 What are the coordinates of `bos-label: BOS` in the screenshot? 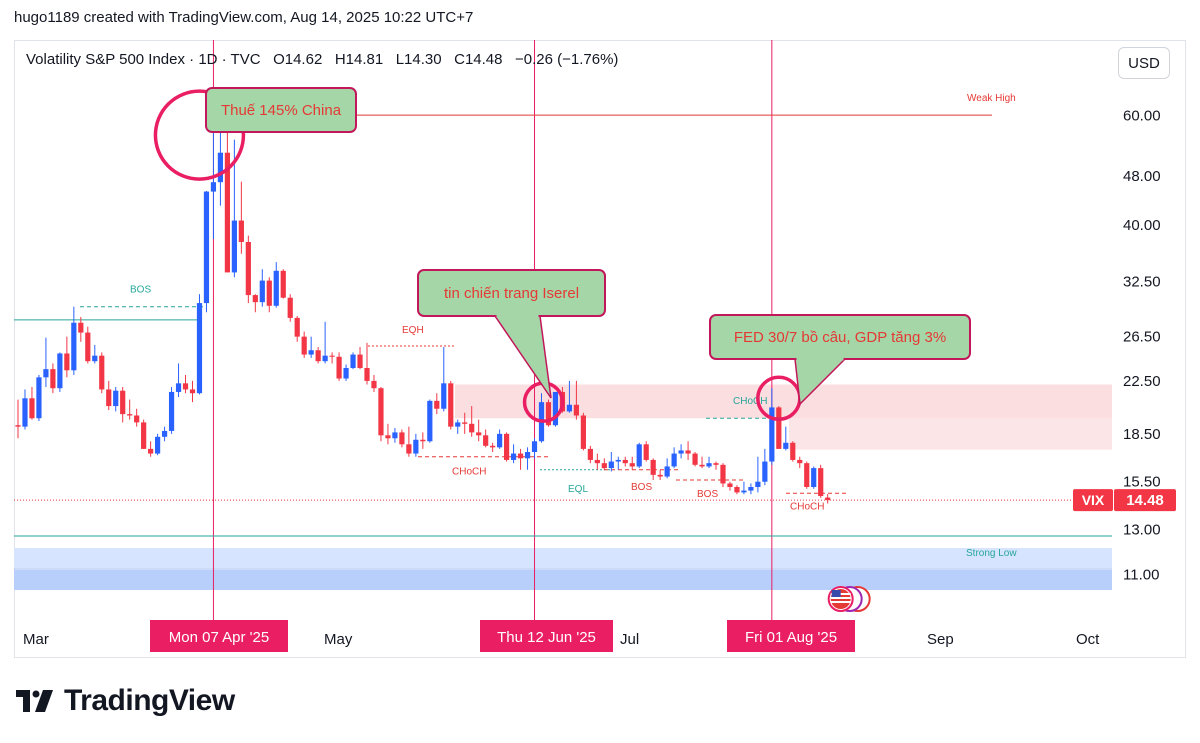 It's located at (140, 290).